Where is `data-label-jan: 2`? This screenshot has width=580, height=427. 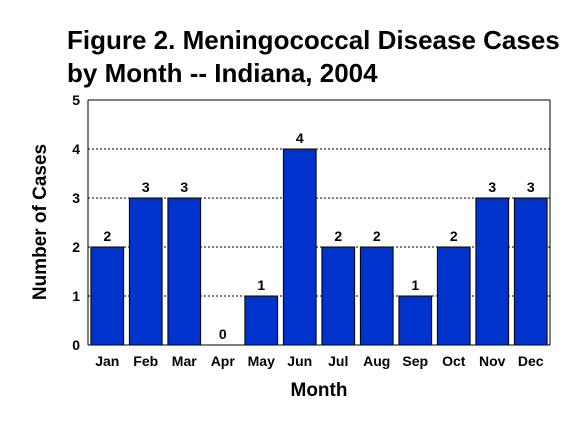 data-label-jan: 2 is located at coordinates (107, 236).